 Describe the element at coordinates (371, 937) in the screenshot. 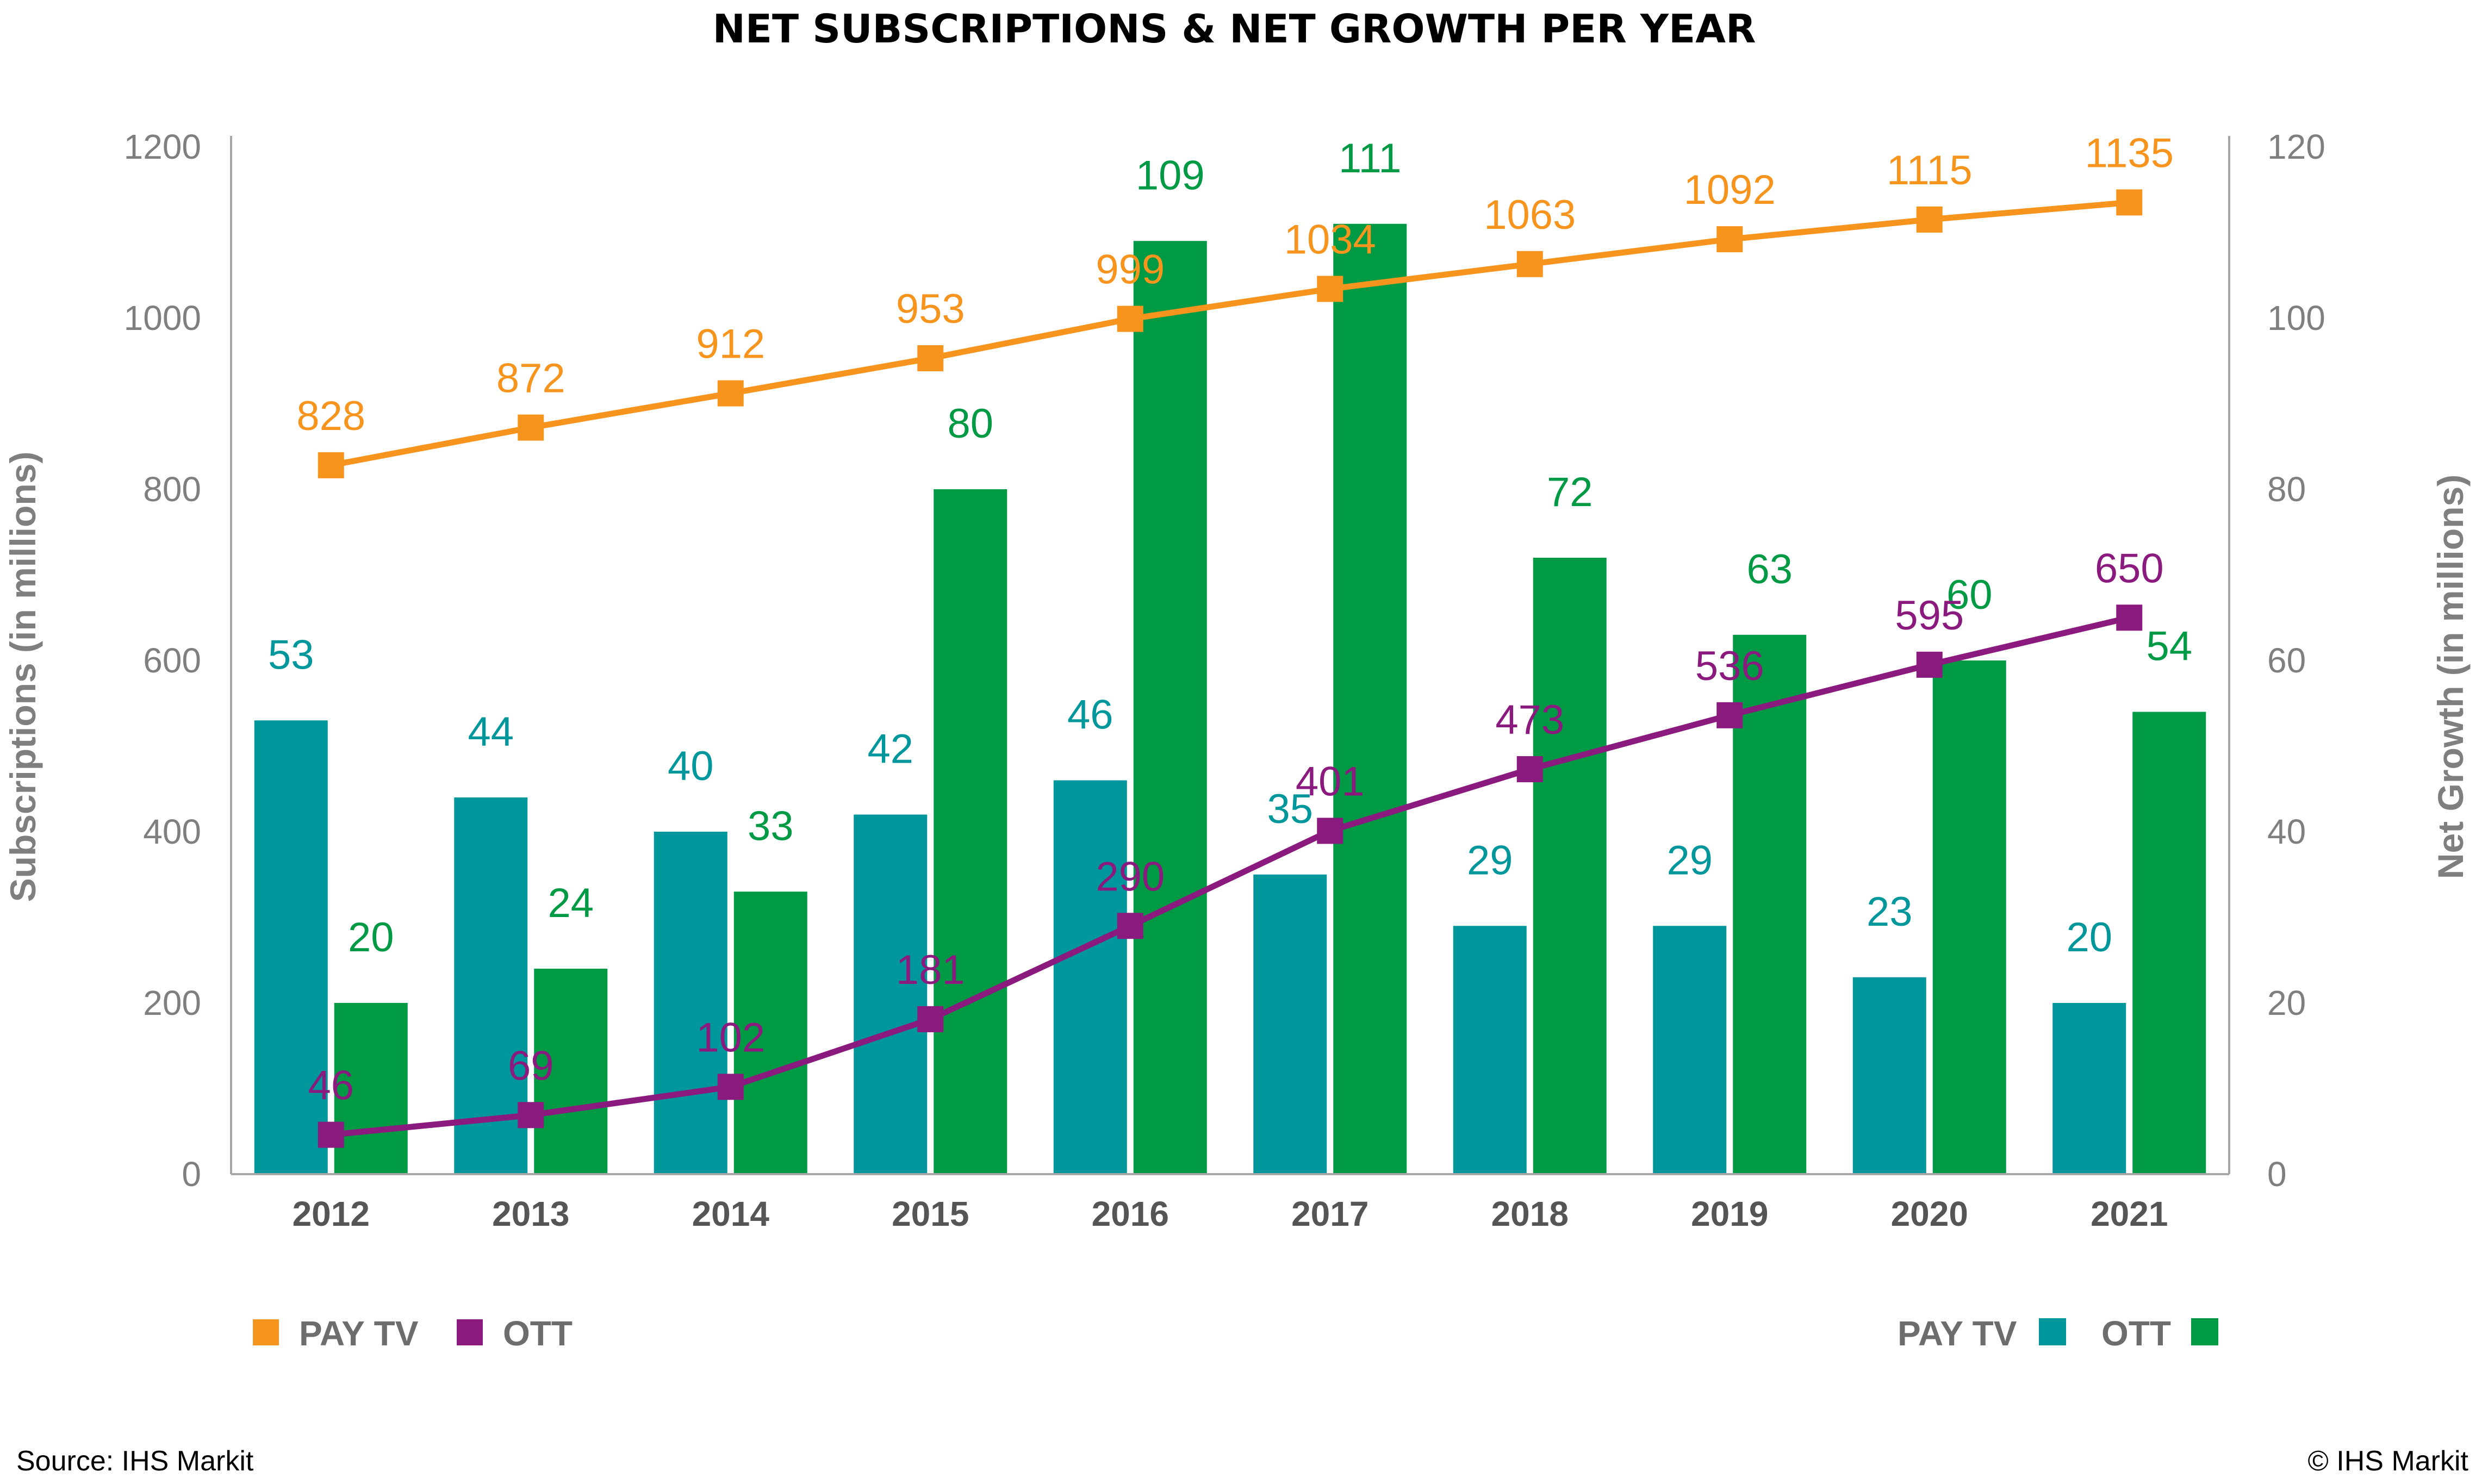

I see `bar-label-ott-2012: 20` at that location.